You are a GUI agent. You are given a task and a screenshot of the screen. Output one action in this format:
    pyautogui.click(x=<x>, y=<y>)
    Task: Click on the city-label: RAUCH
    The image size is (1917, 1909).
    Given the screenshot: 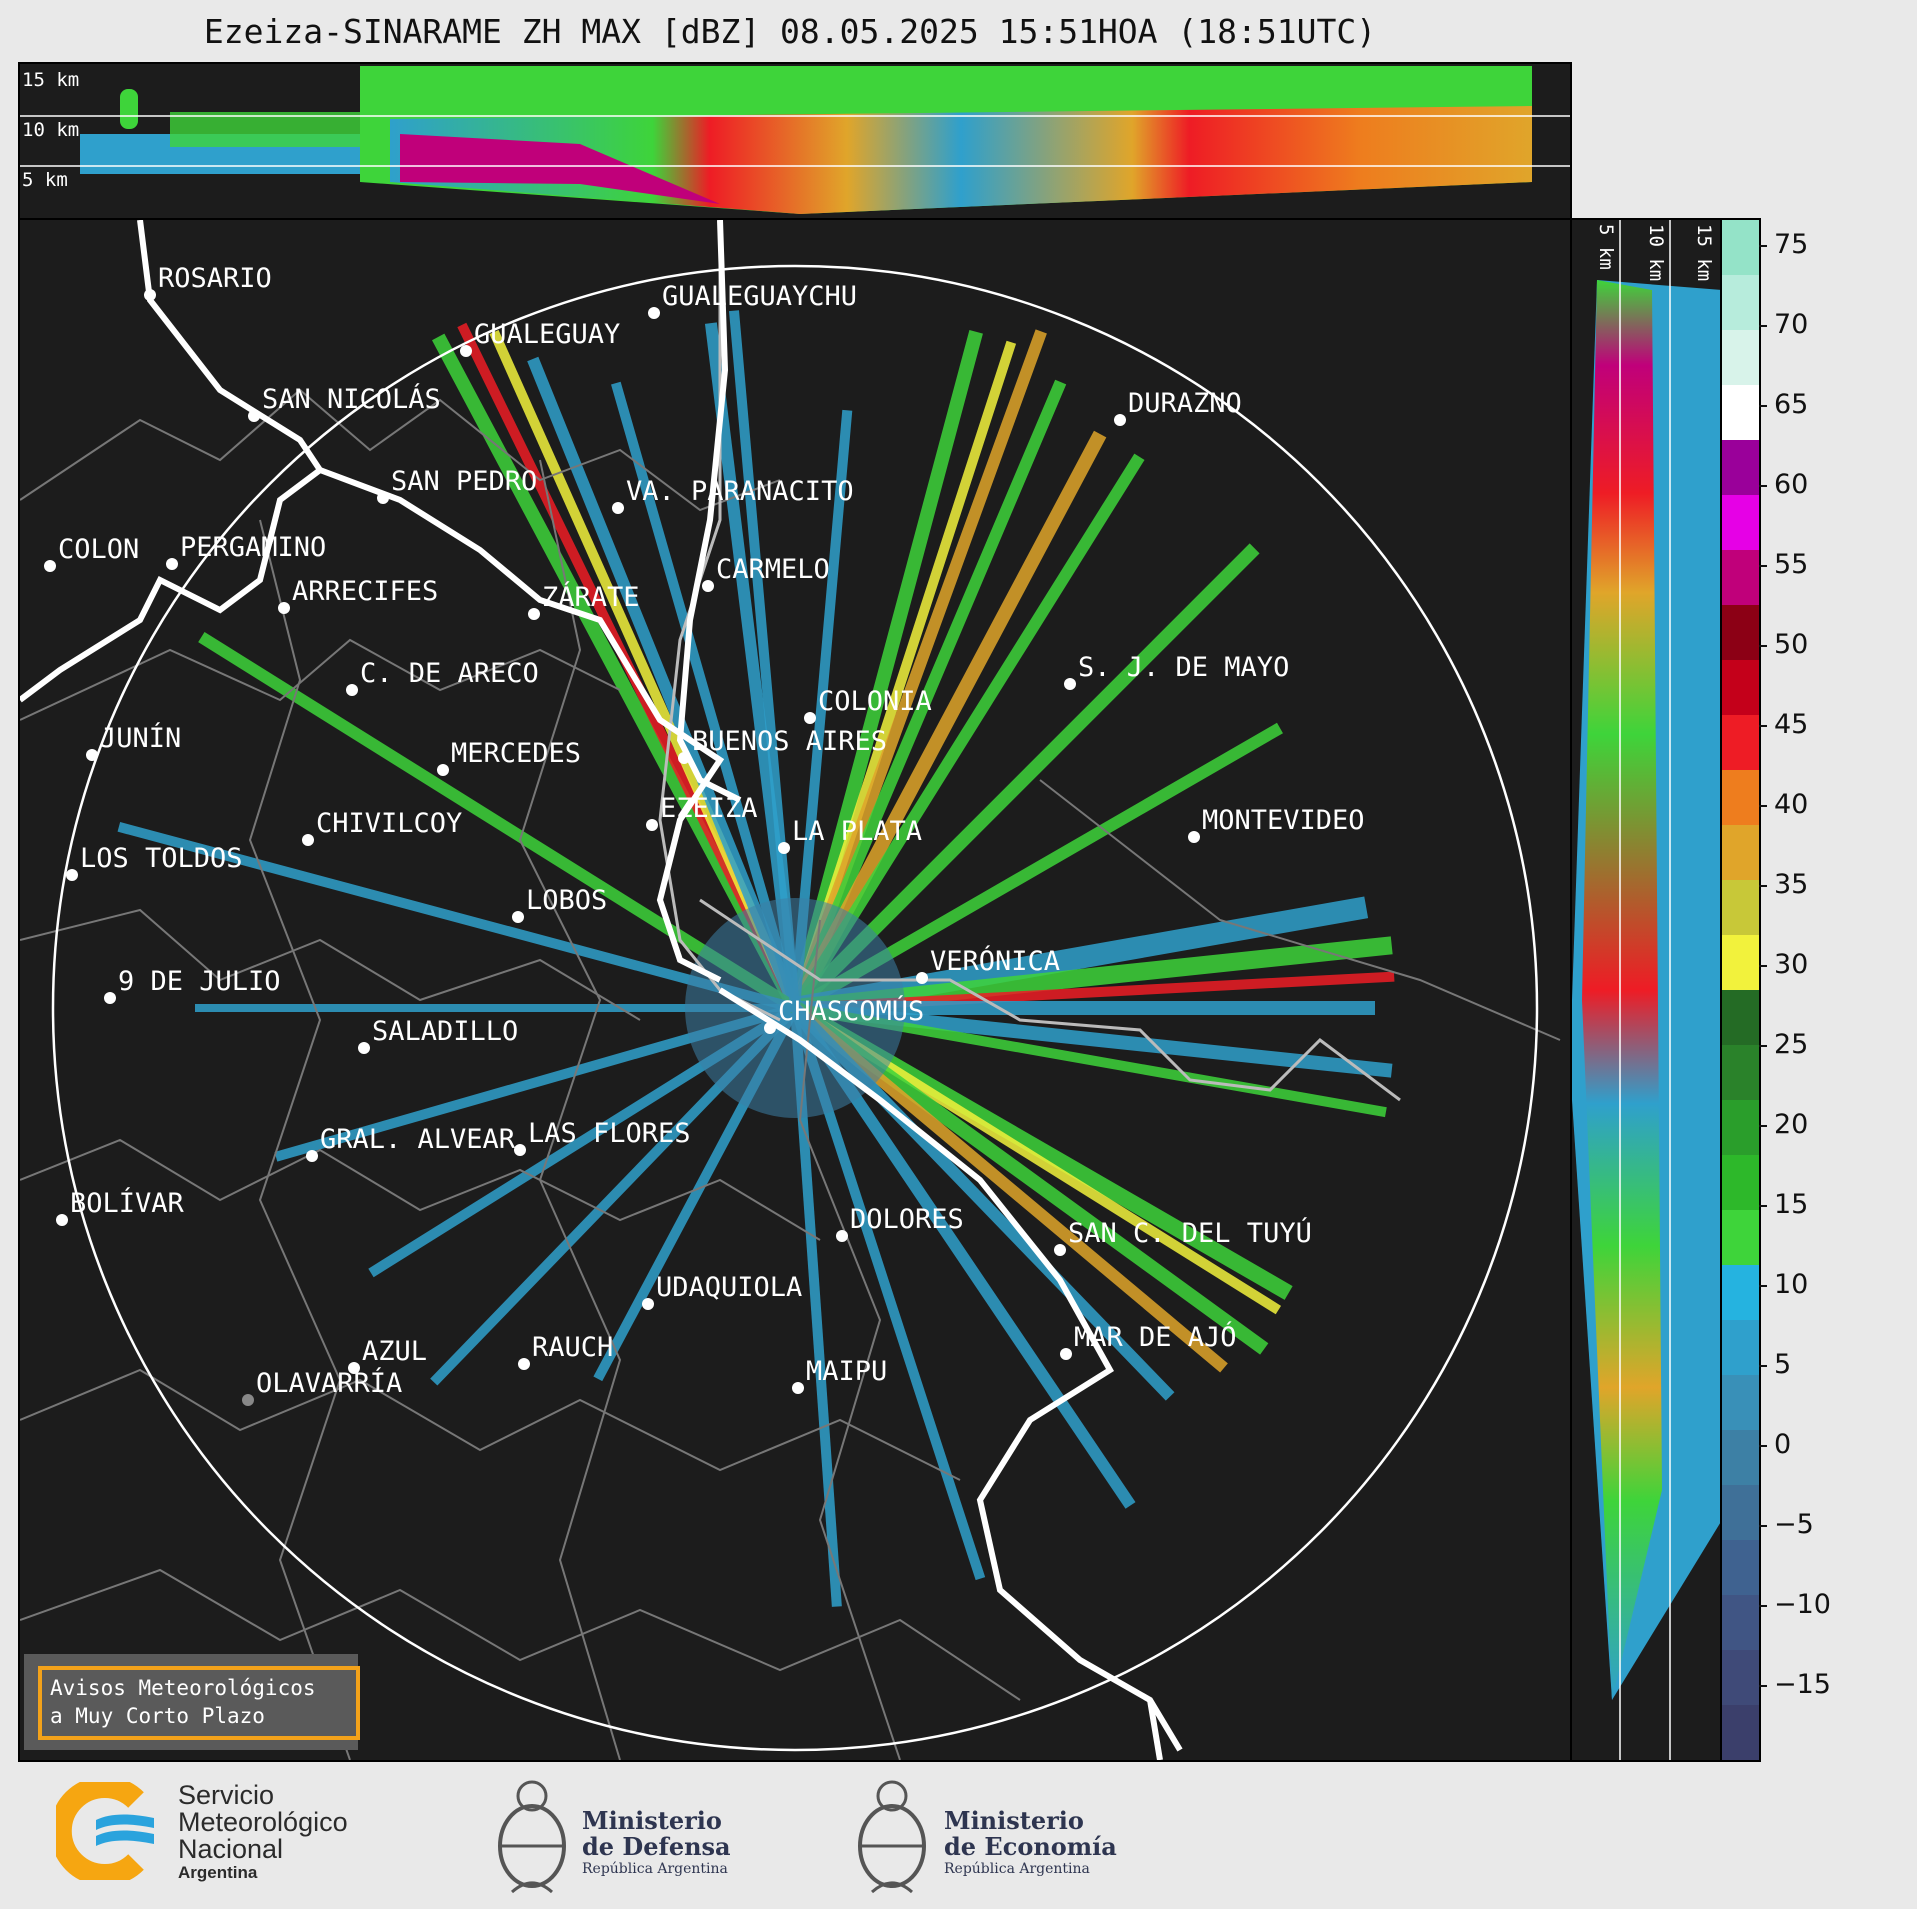 What is the action you would take?
    pyautogui.click(x=572, y=1347)
    